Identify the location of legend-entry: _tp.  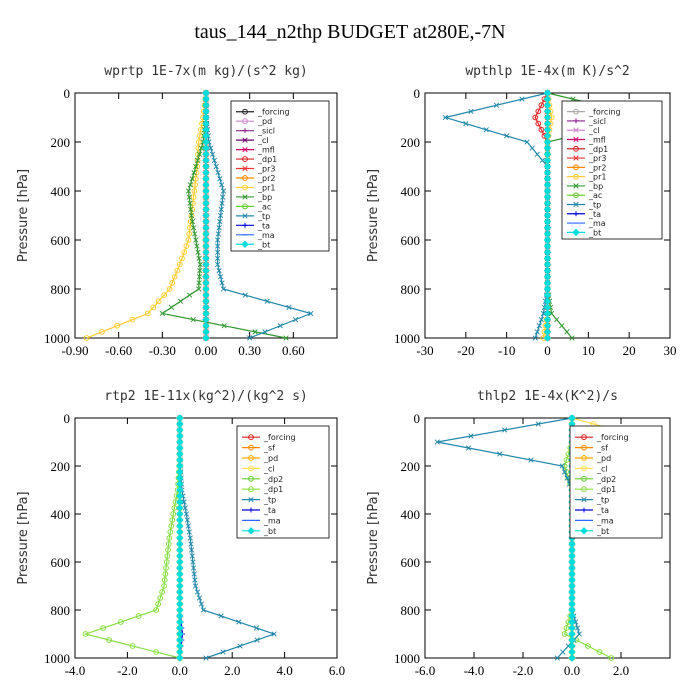
(269, 500).